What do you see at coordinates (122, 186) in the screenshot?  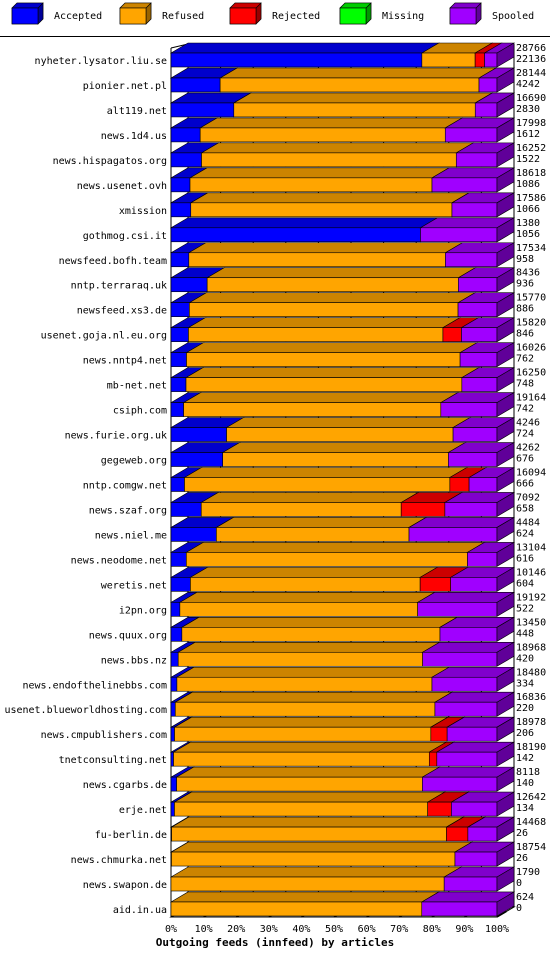 I see `category-label: news.usenet.ovh` at bounding box center [122, 186].